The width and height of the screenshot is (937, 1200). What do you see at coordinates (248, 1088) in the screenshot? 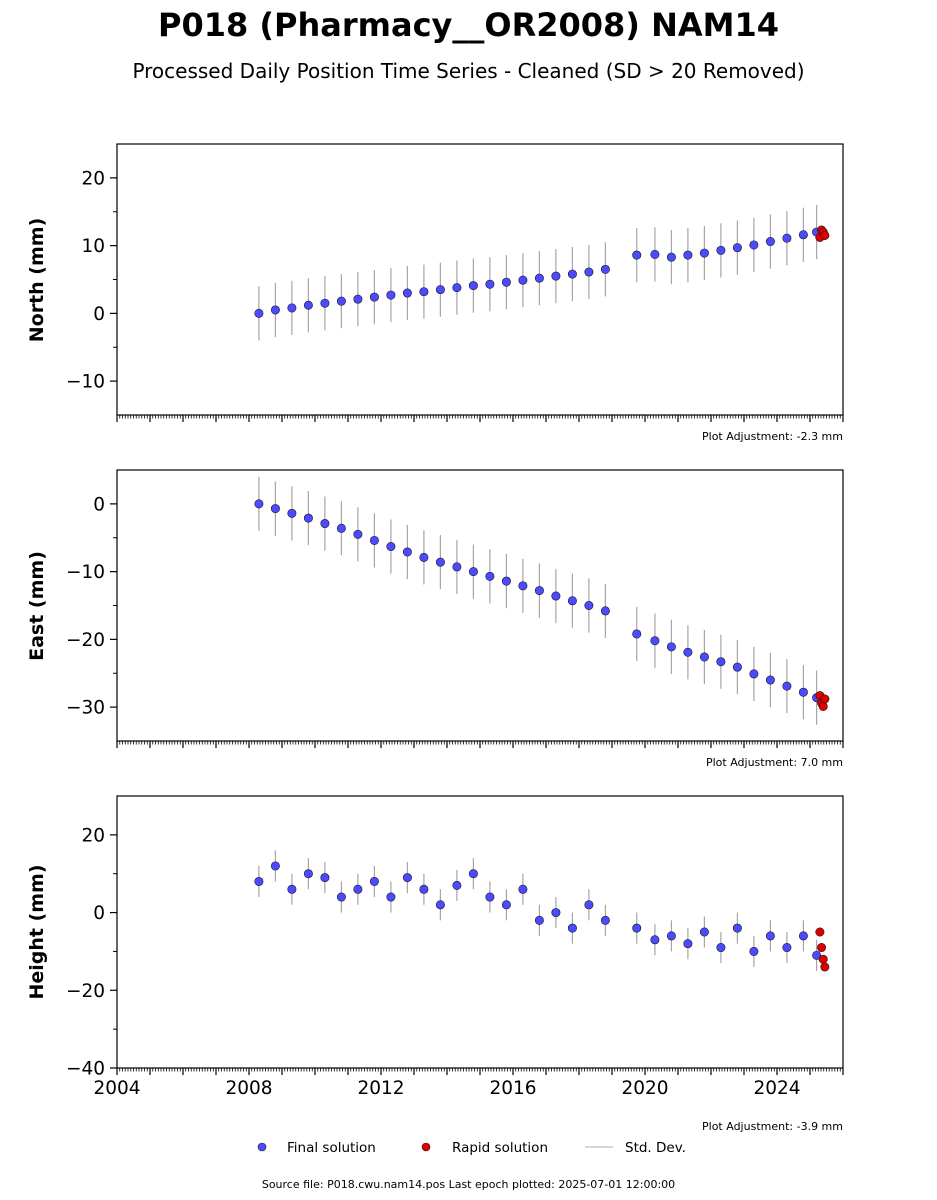
I see `height-x-tick-label: 2008` at bounding box center [248, 1088].